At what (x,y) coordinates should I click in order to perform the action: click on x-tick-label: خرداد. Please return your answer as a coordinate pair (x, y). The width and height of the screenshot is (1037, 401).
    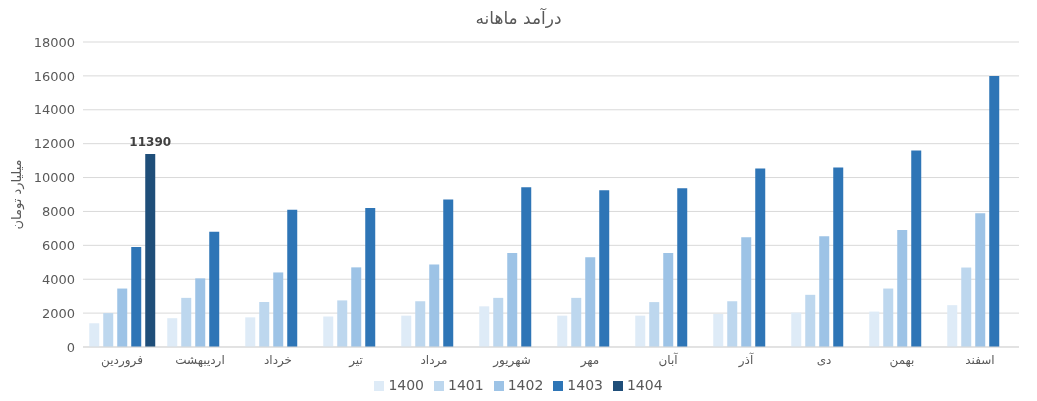
    Looking at the image, I should click on (278, 360).